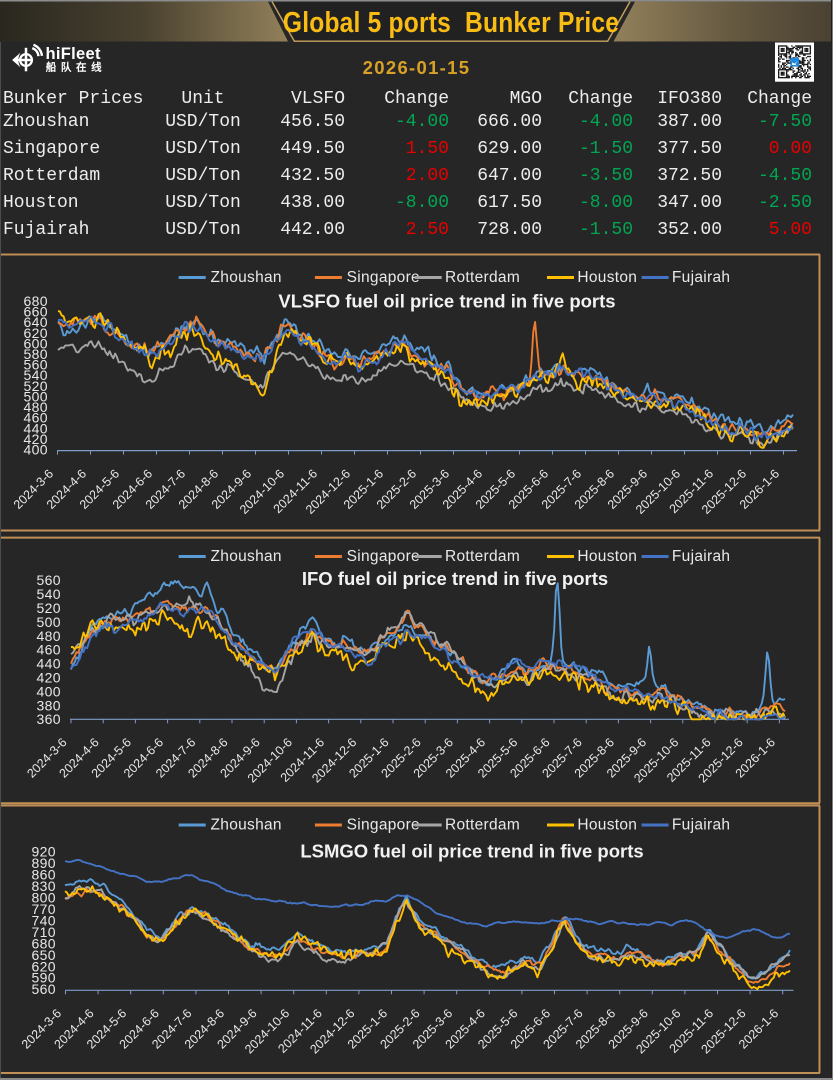 The image size is (833, 1080). I want to click on svg-text: 650, so click(43, 955).